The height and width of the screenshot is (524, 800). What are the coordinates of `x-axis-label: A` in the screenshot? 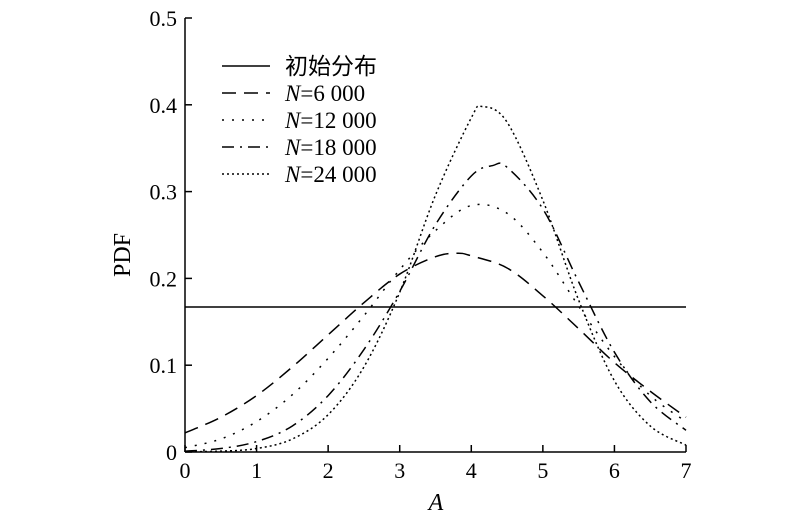 It's located at (435, 503).